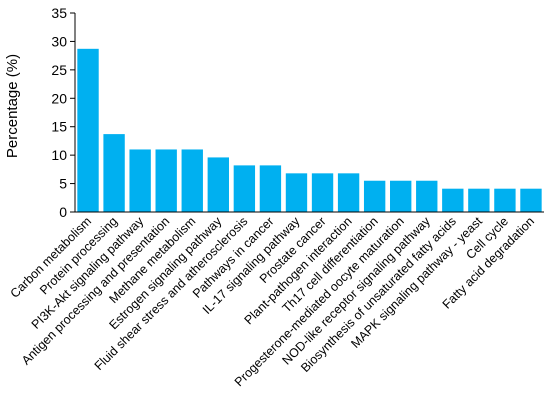 The height and width of the screenshot is (413, 550). I want to click on y-tick-label: 10, so click(59, 155).